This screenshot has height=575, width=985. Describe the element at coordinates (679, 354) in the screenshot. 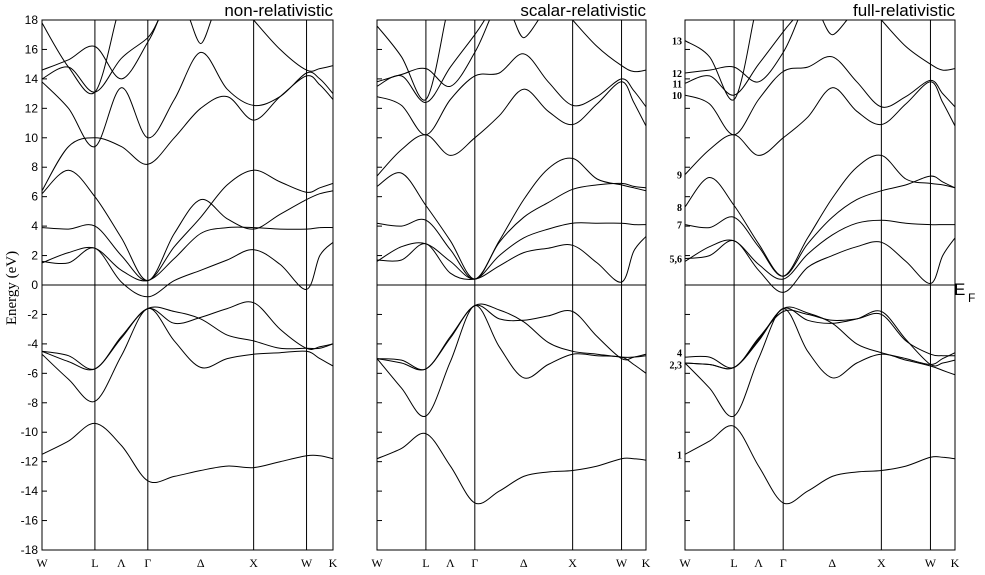

I see `band-index-label: 4` at that location.